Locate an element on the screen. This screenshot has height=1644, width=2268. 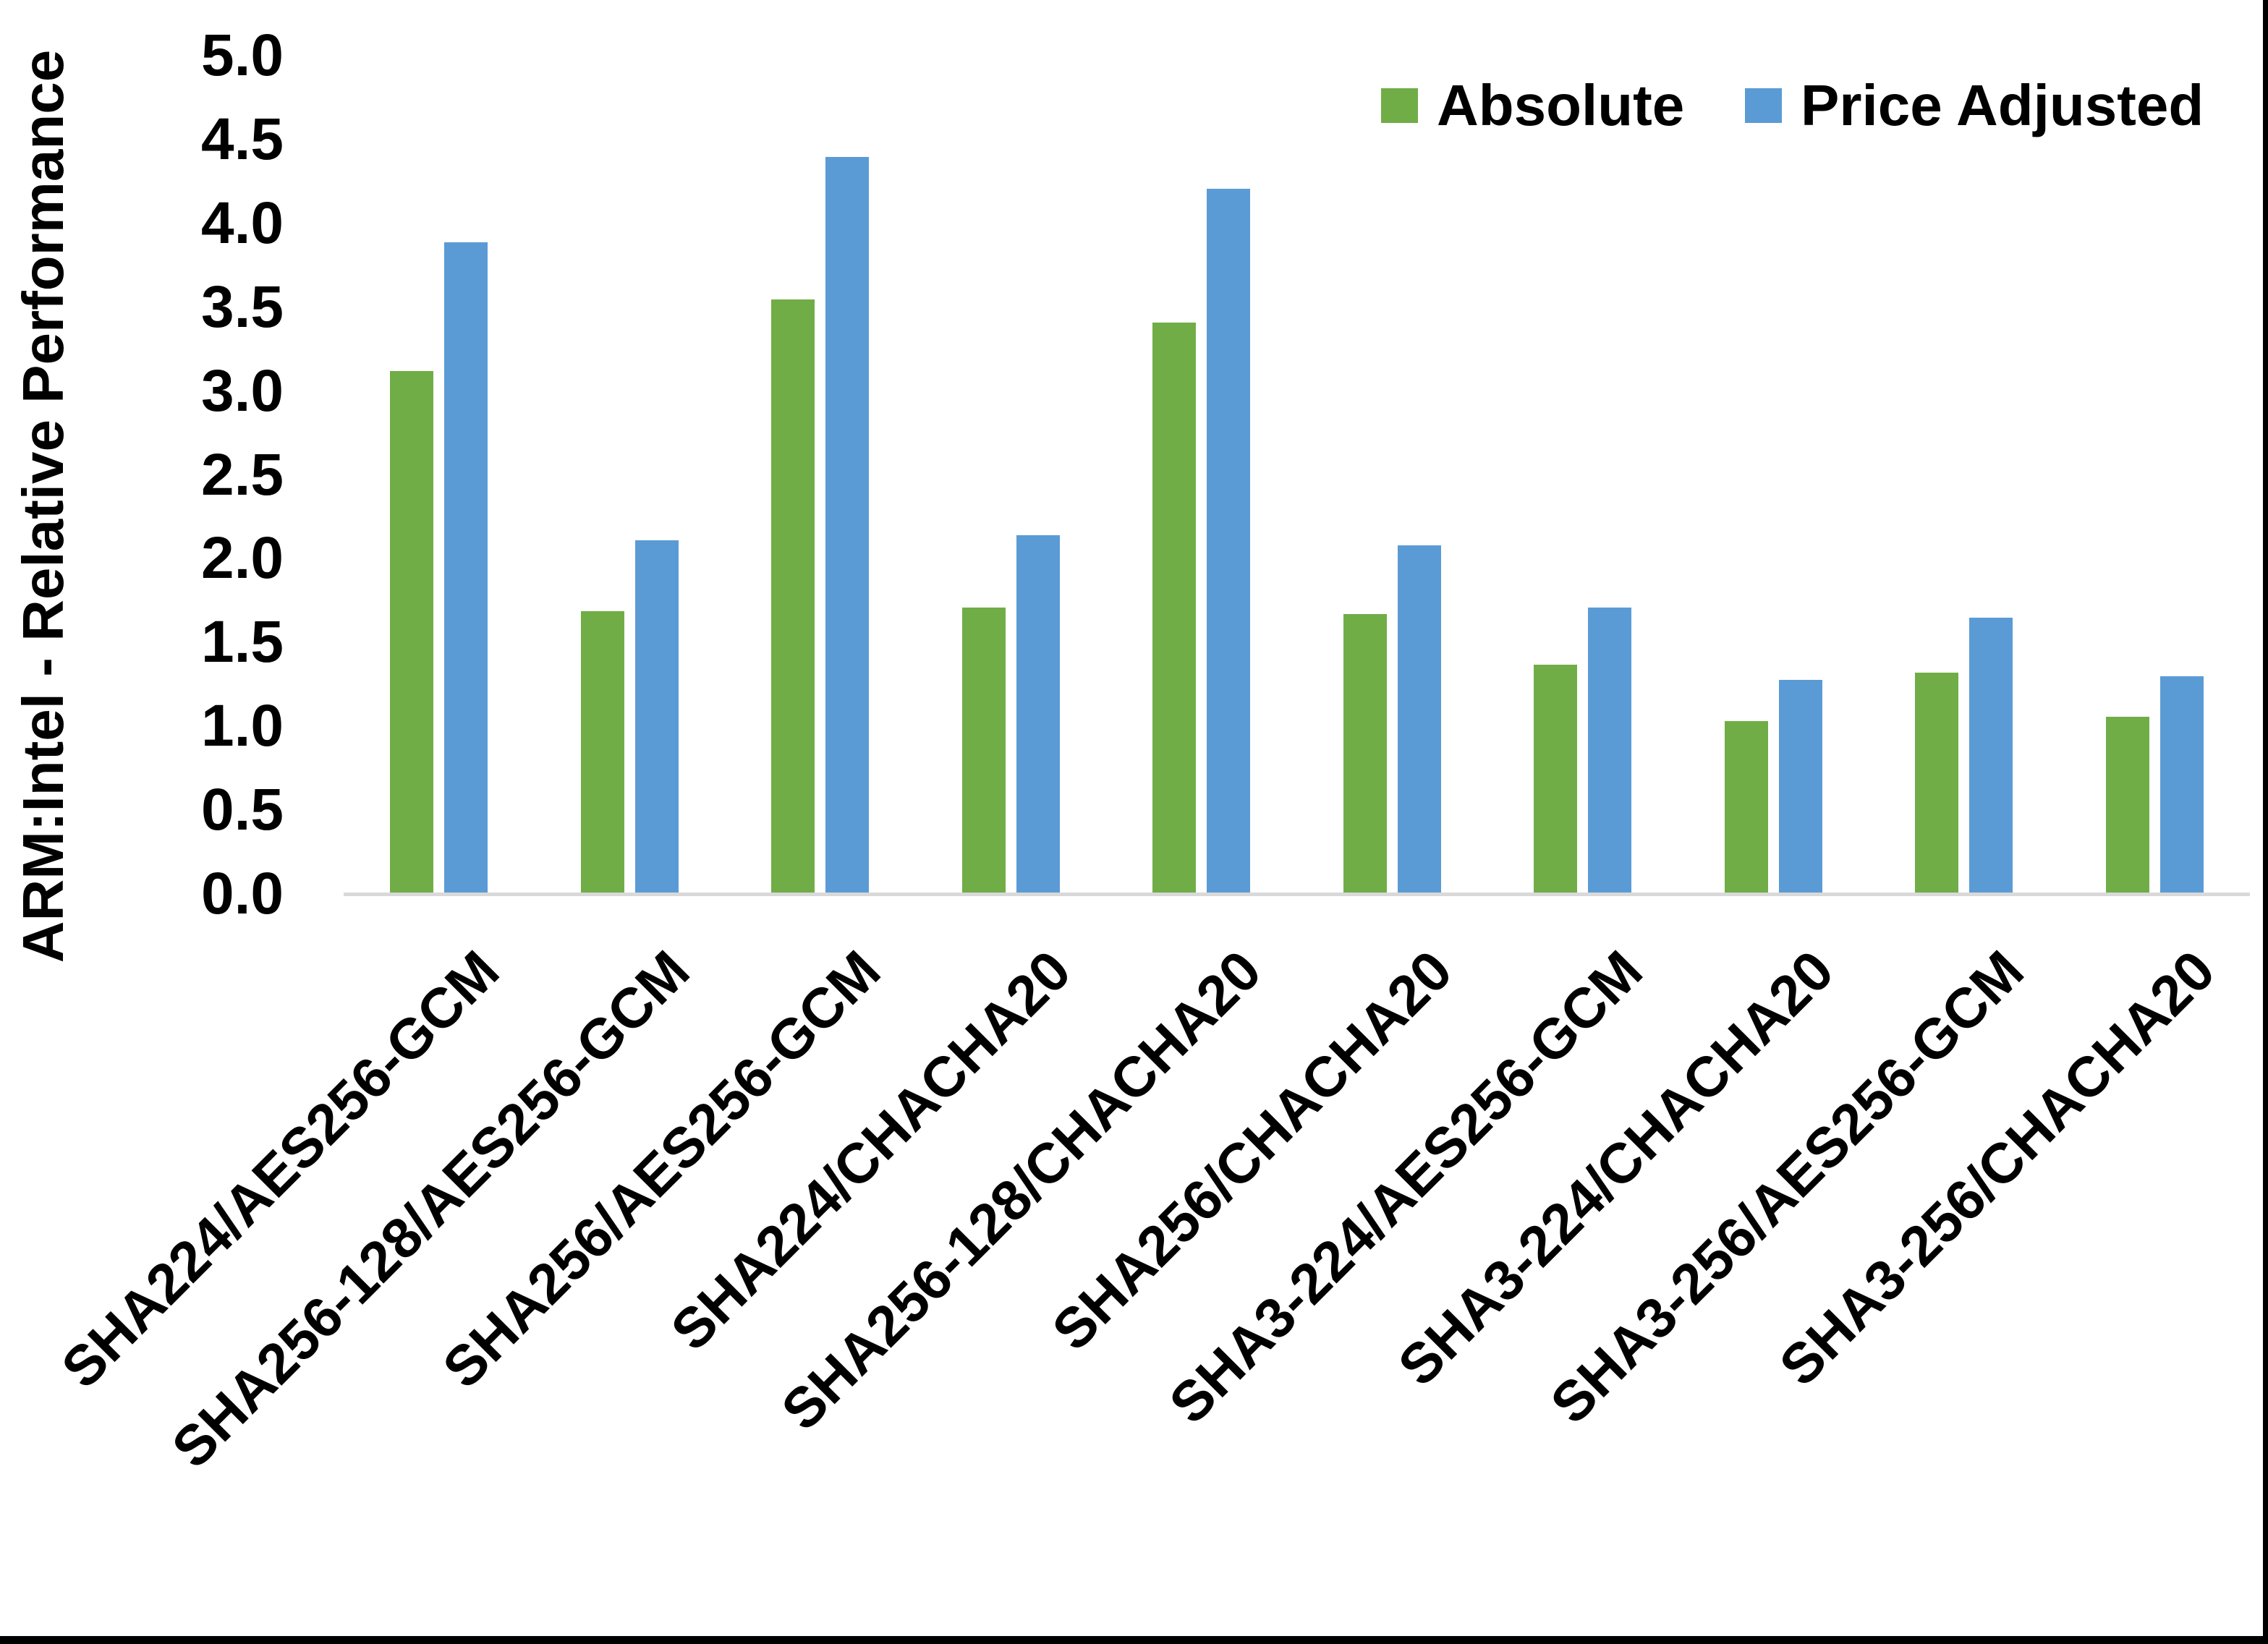
legend-label-absolute: Absolute is located at coordinates (1561, 105).